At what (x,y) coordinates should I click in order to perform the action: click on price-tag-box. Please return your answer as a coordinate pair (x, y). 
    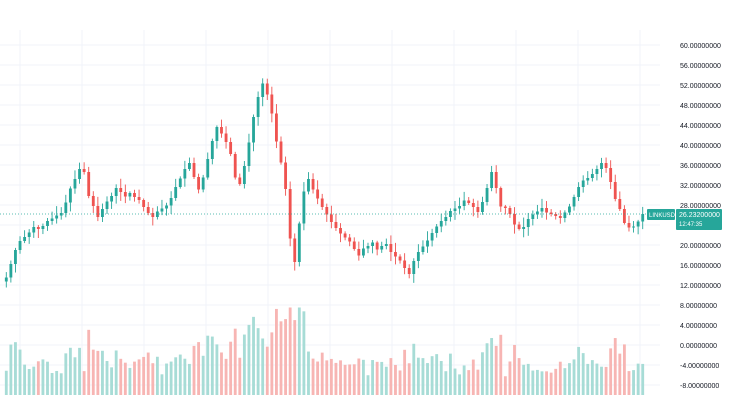
    Looking at the image, I should click on (699, 219).